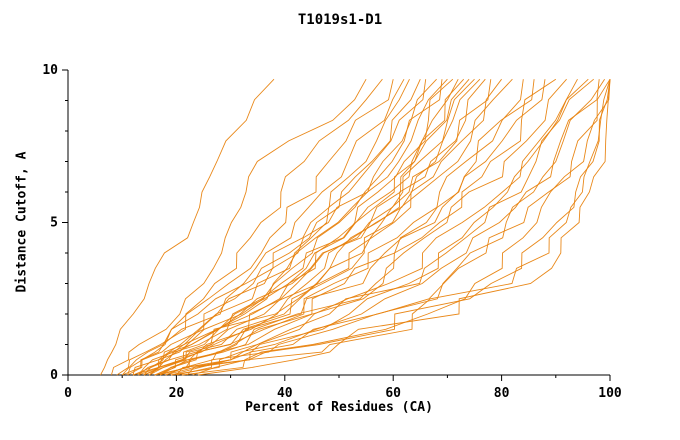  Describe the element at coordinates (68, 393) in the screenshot. I see `x-tick-label: 0` at that location.